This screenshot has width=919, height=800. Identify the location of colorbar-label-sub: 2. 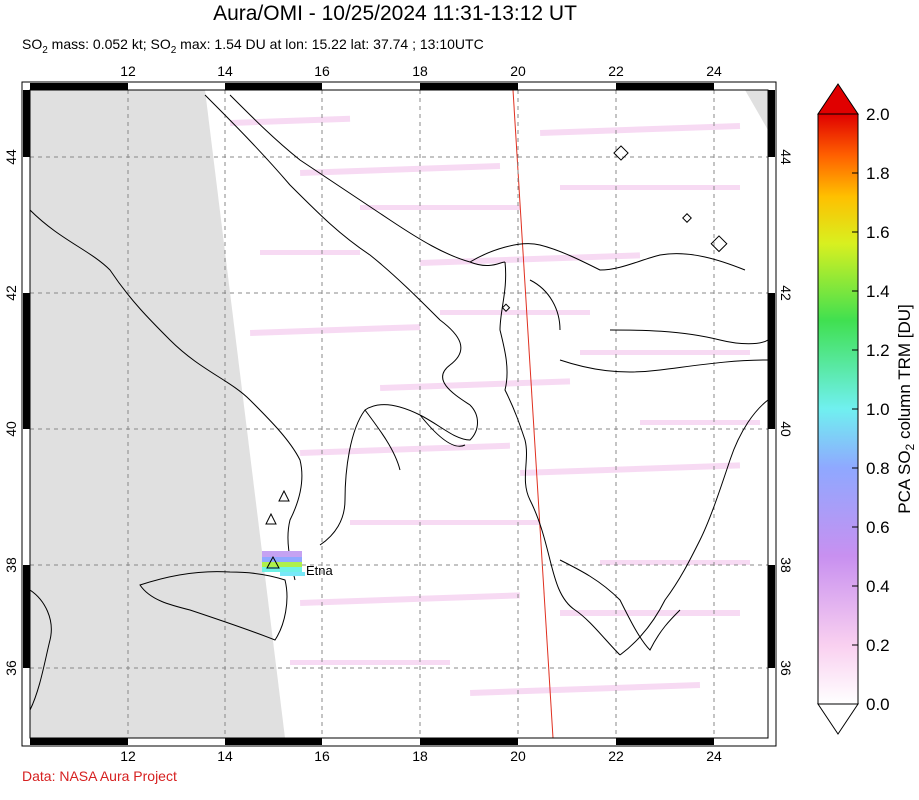
(910, 446).